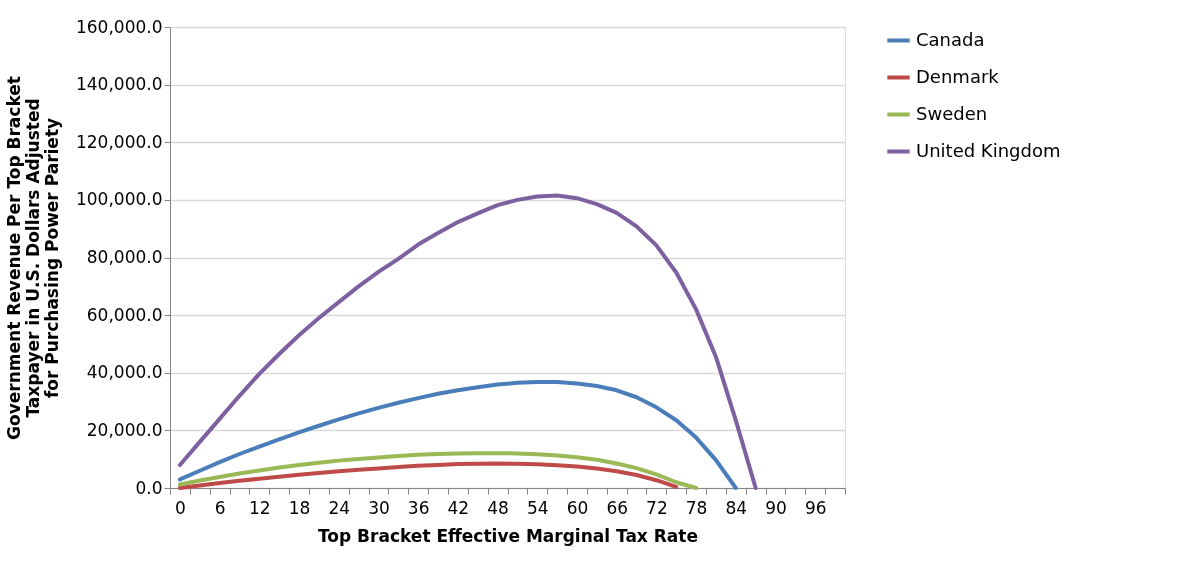 Image resolution: width=1200 pixels, height=574 pixels. Describe the element at coordinates (260, 507) in the screenshot. I see `x-tick-label: 12` at that location.